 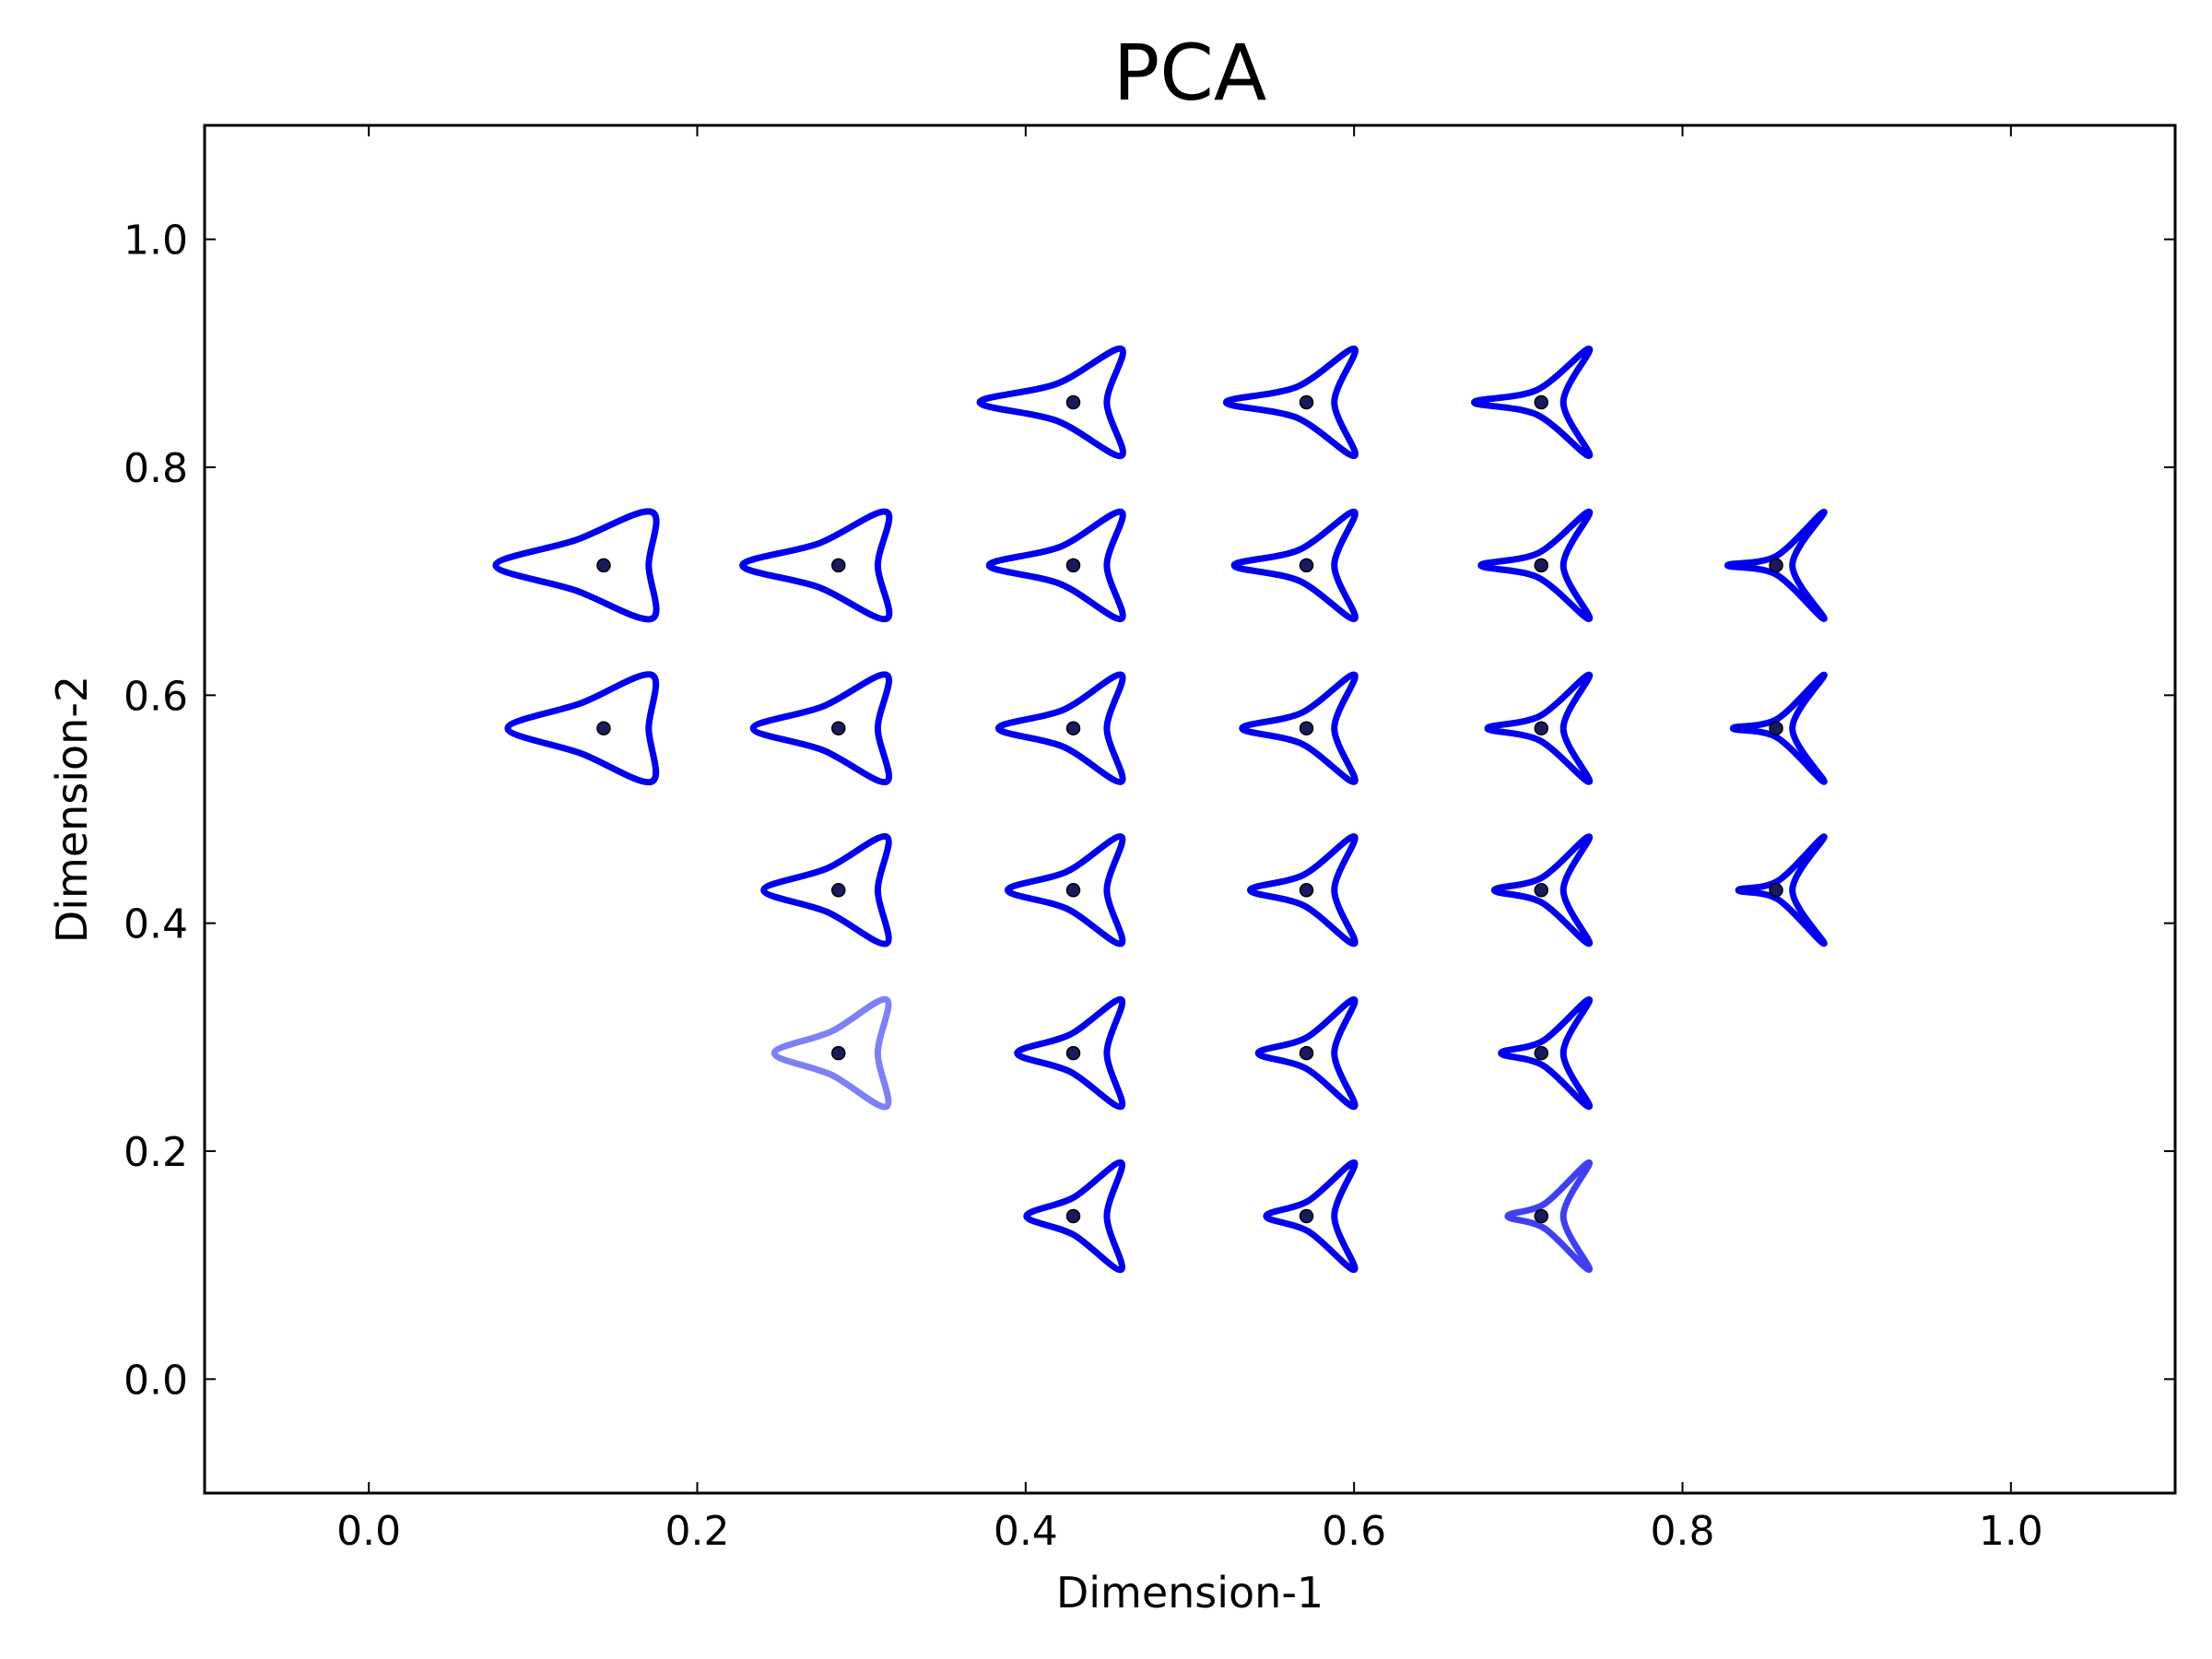 I want to click on x-tick-label: 1.0, so click(x=2011, y=1531).